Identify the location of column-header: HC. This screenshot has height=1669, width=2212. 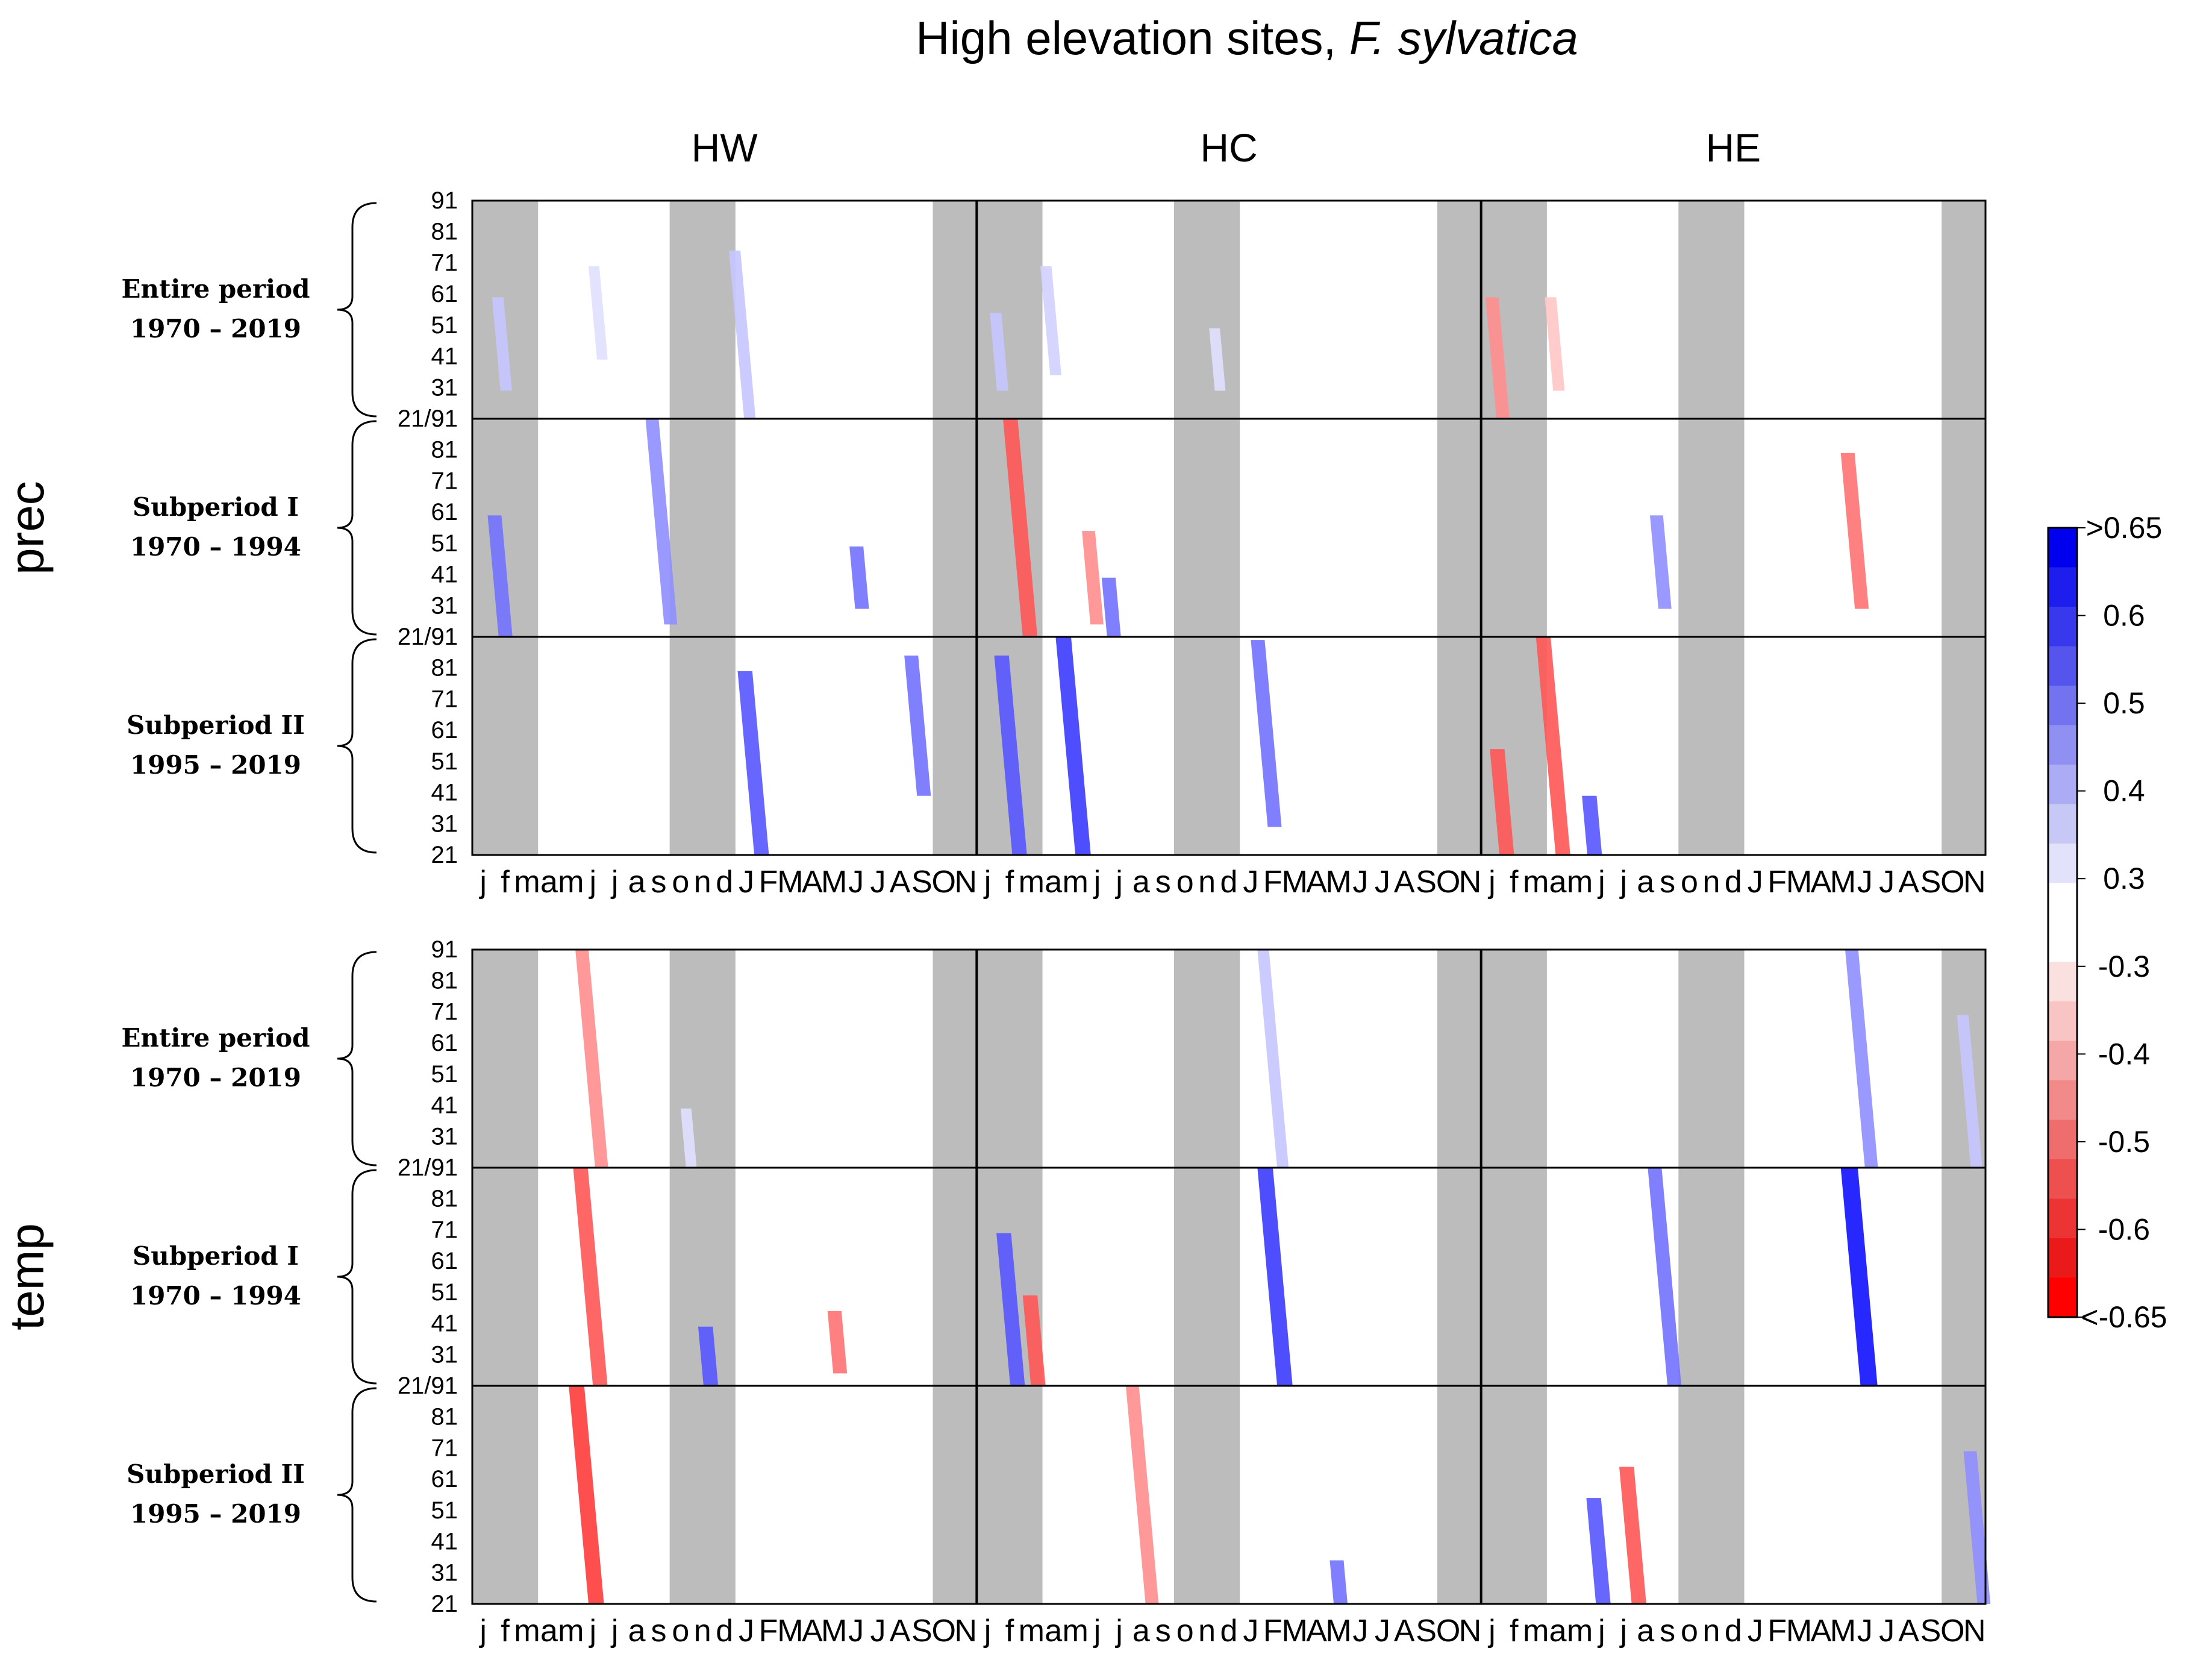
(1228, 147).